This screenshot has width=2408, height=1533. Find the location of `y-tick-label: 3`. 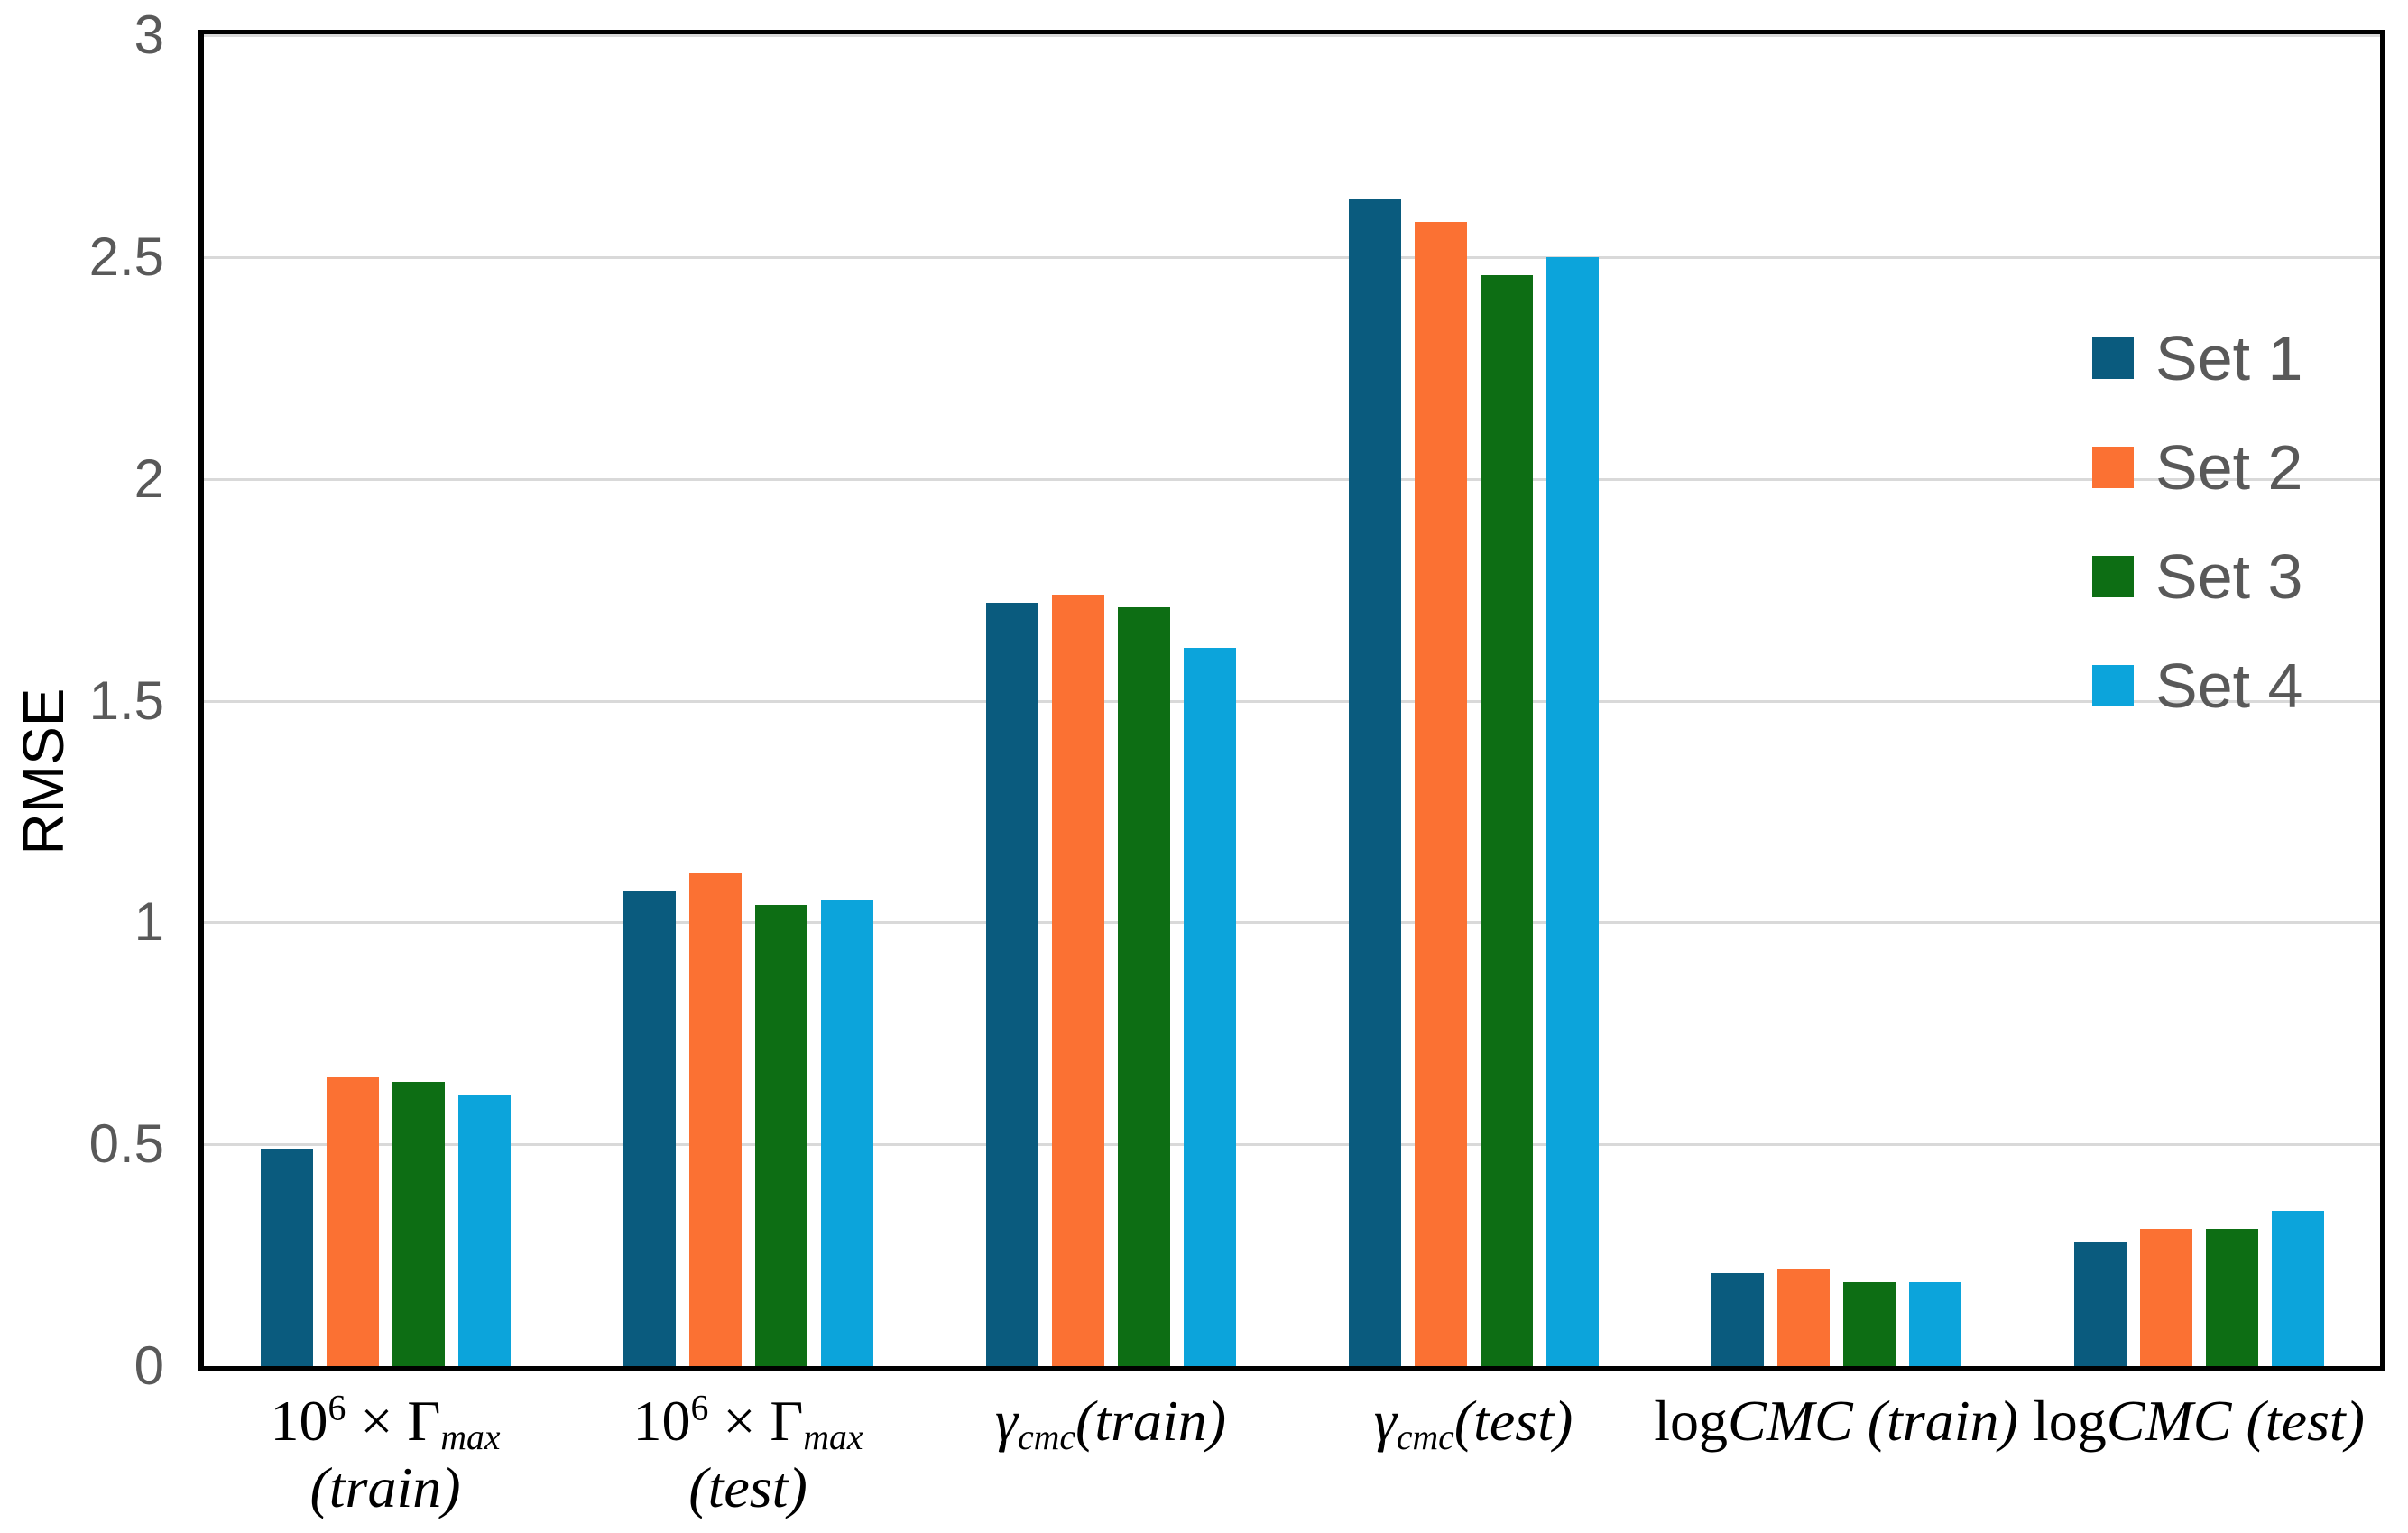

y-tick-label: 3 is located at coordinates (149, 35).